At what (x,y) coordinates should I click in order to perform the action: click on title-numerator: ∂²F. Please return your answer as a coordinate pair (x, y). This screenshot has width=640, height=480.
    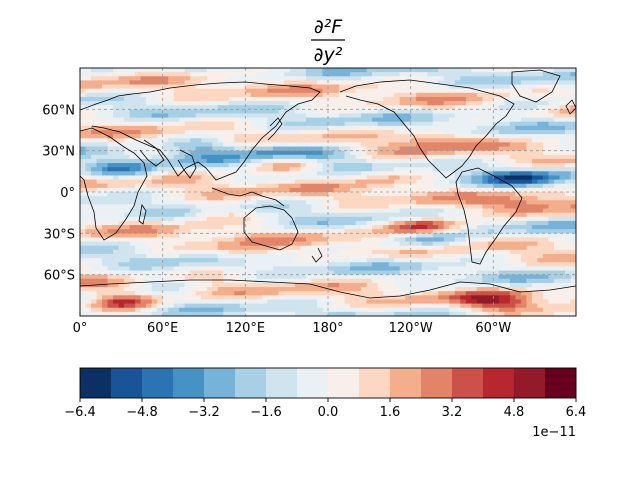
    Looking at the image, I should click on (328, 27).